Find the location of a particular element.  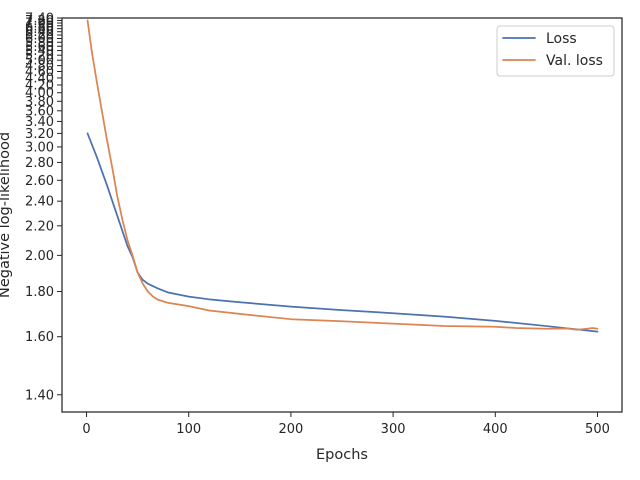

y-tick-label: 6.80 is located at coordinates (39, 26).